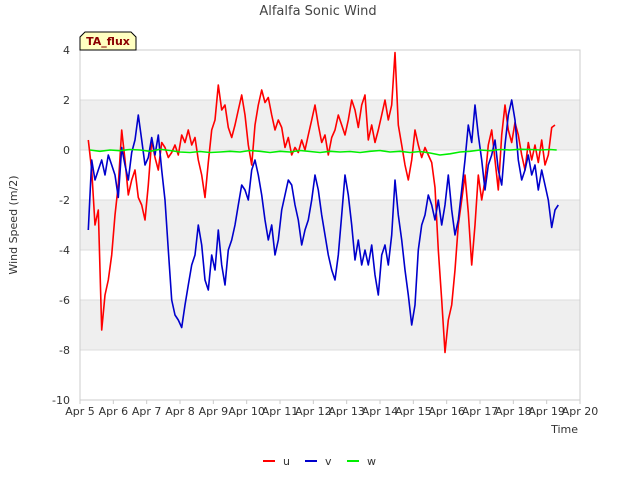 Image resolution: width=640 pixels, height=480 pixels. I want to click on y-axis-label: Wind Speed (m/2), so click(13, 224).